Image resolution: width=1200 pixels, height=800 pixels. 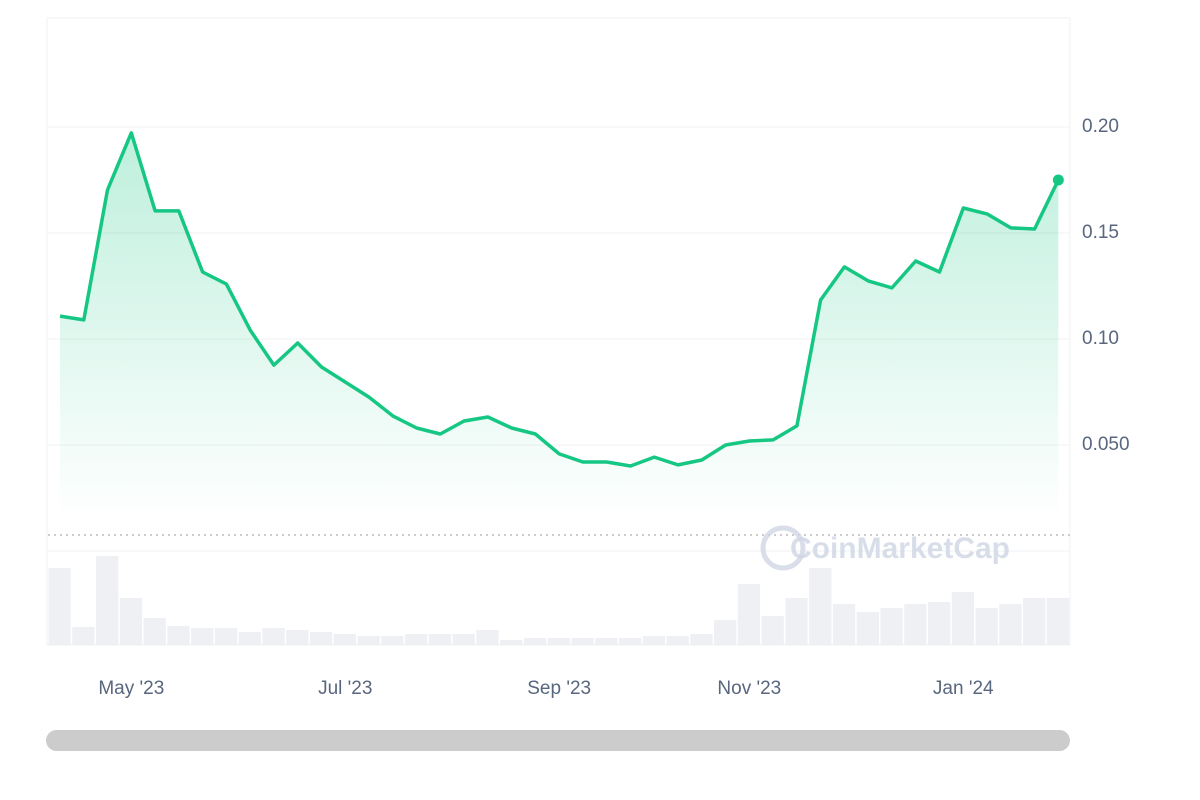 What do you see at coordinates (1100, 232) in the screenshot?
I see `y-tick-label: 0.15` at bounding box center [1100, 232].